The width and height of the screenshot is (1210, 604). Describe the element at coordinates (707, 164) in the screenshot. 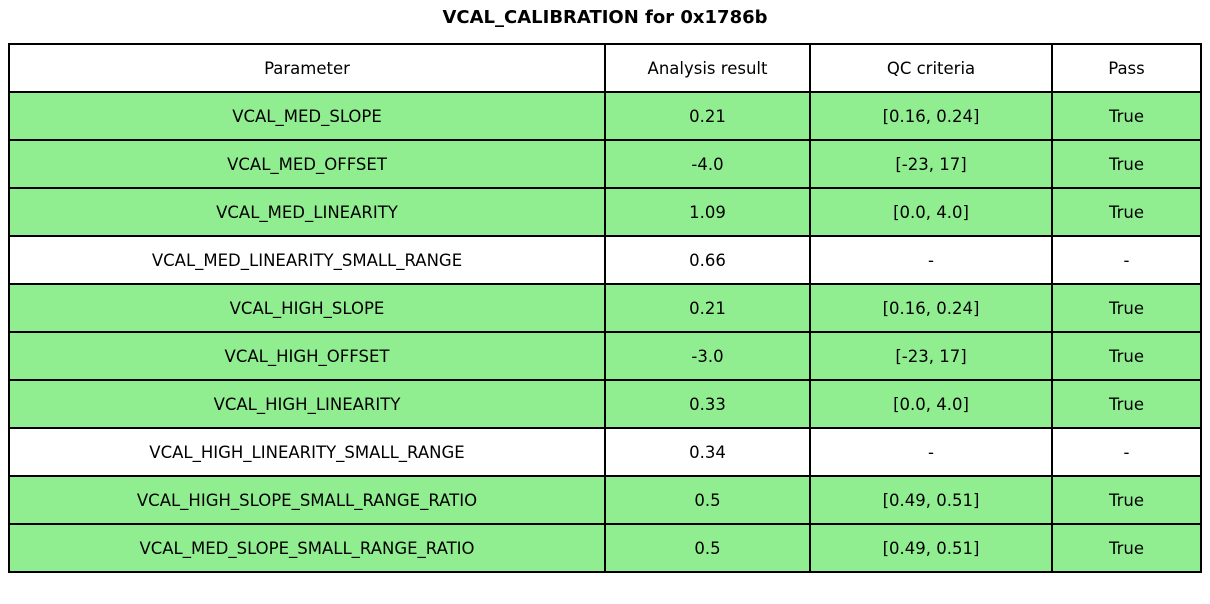

I see `cell-analysis-result: -4.0` at that location.